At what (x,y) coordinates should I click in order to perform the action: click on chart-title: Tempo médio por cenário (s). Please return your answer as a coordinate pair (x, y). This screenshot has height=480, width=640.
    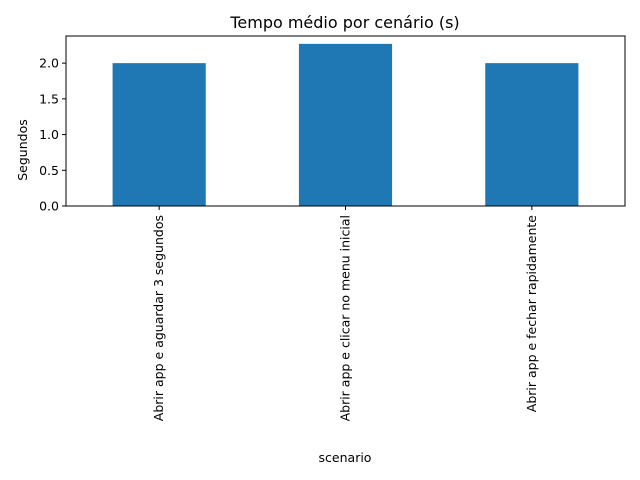
    Looking at the image, I should click on (344, 22).